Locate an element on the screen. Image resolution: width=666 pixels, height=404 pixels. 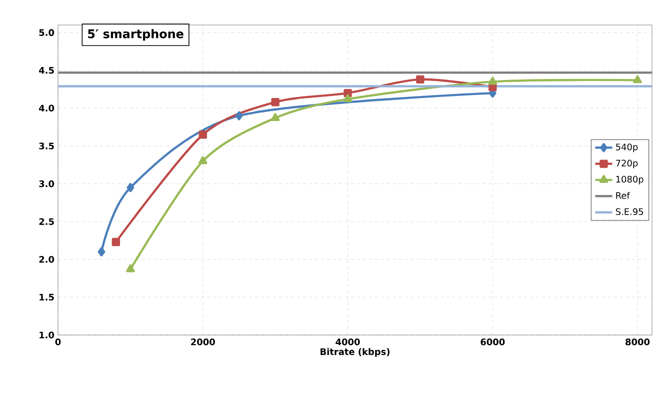
legend-label: 1080p is located at coordinates (630, 180).